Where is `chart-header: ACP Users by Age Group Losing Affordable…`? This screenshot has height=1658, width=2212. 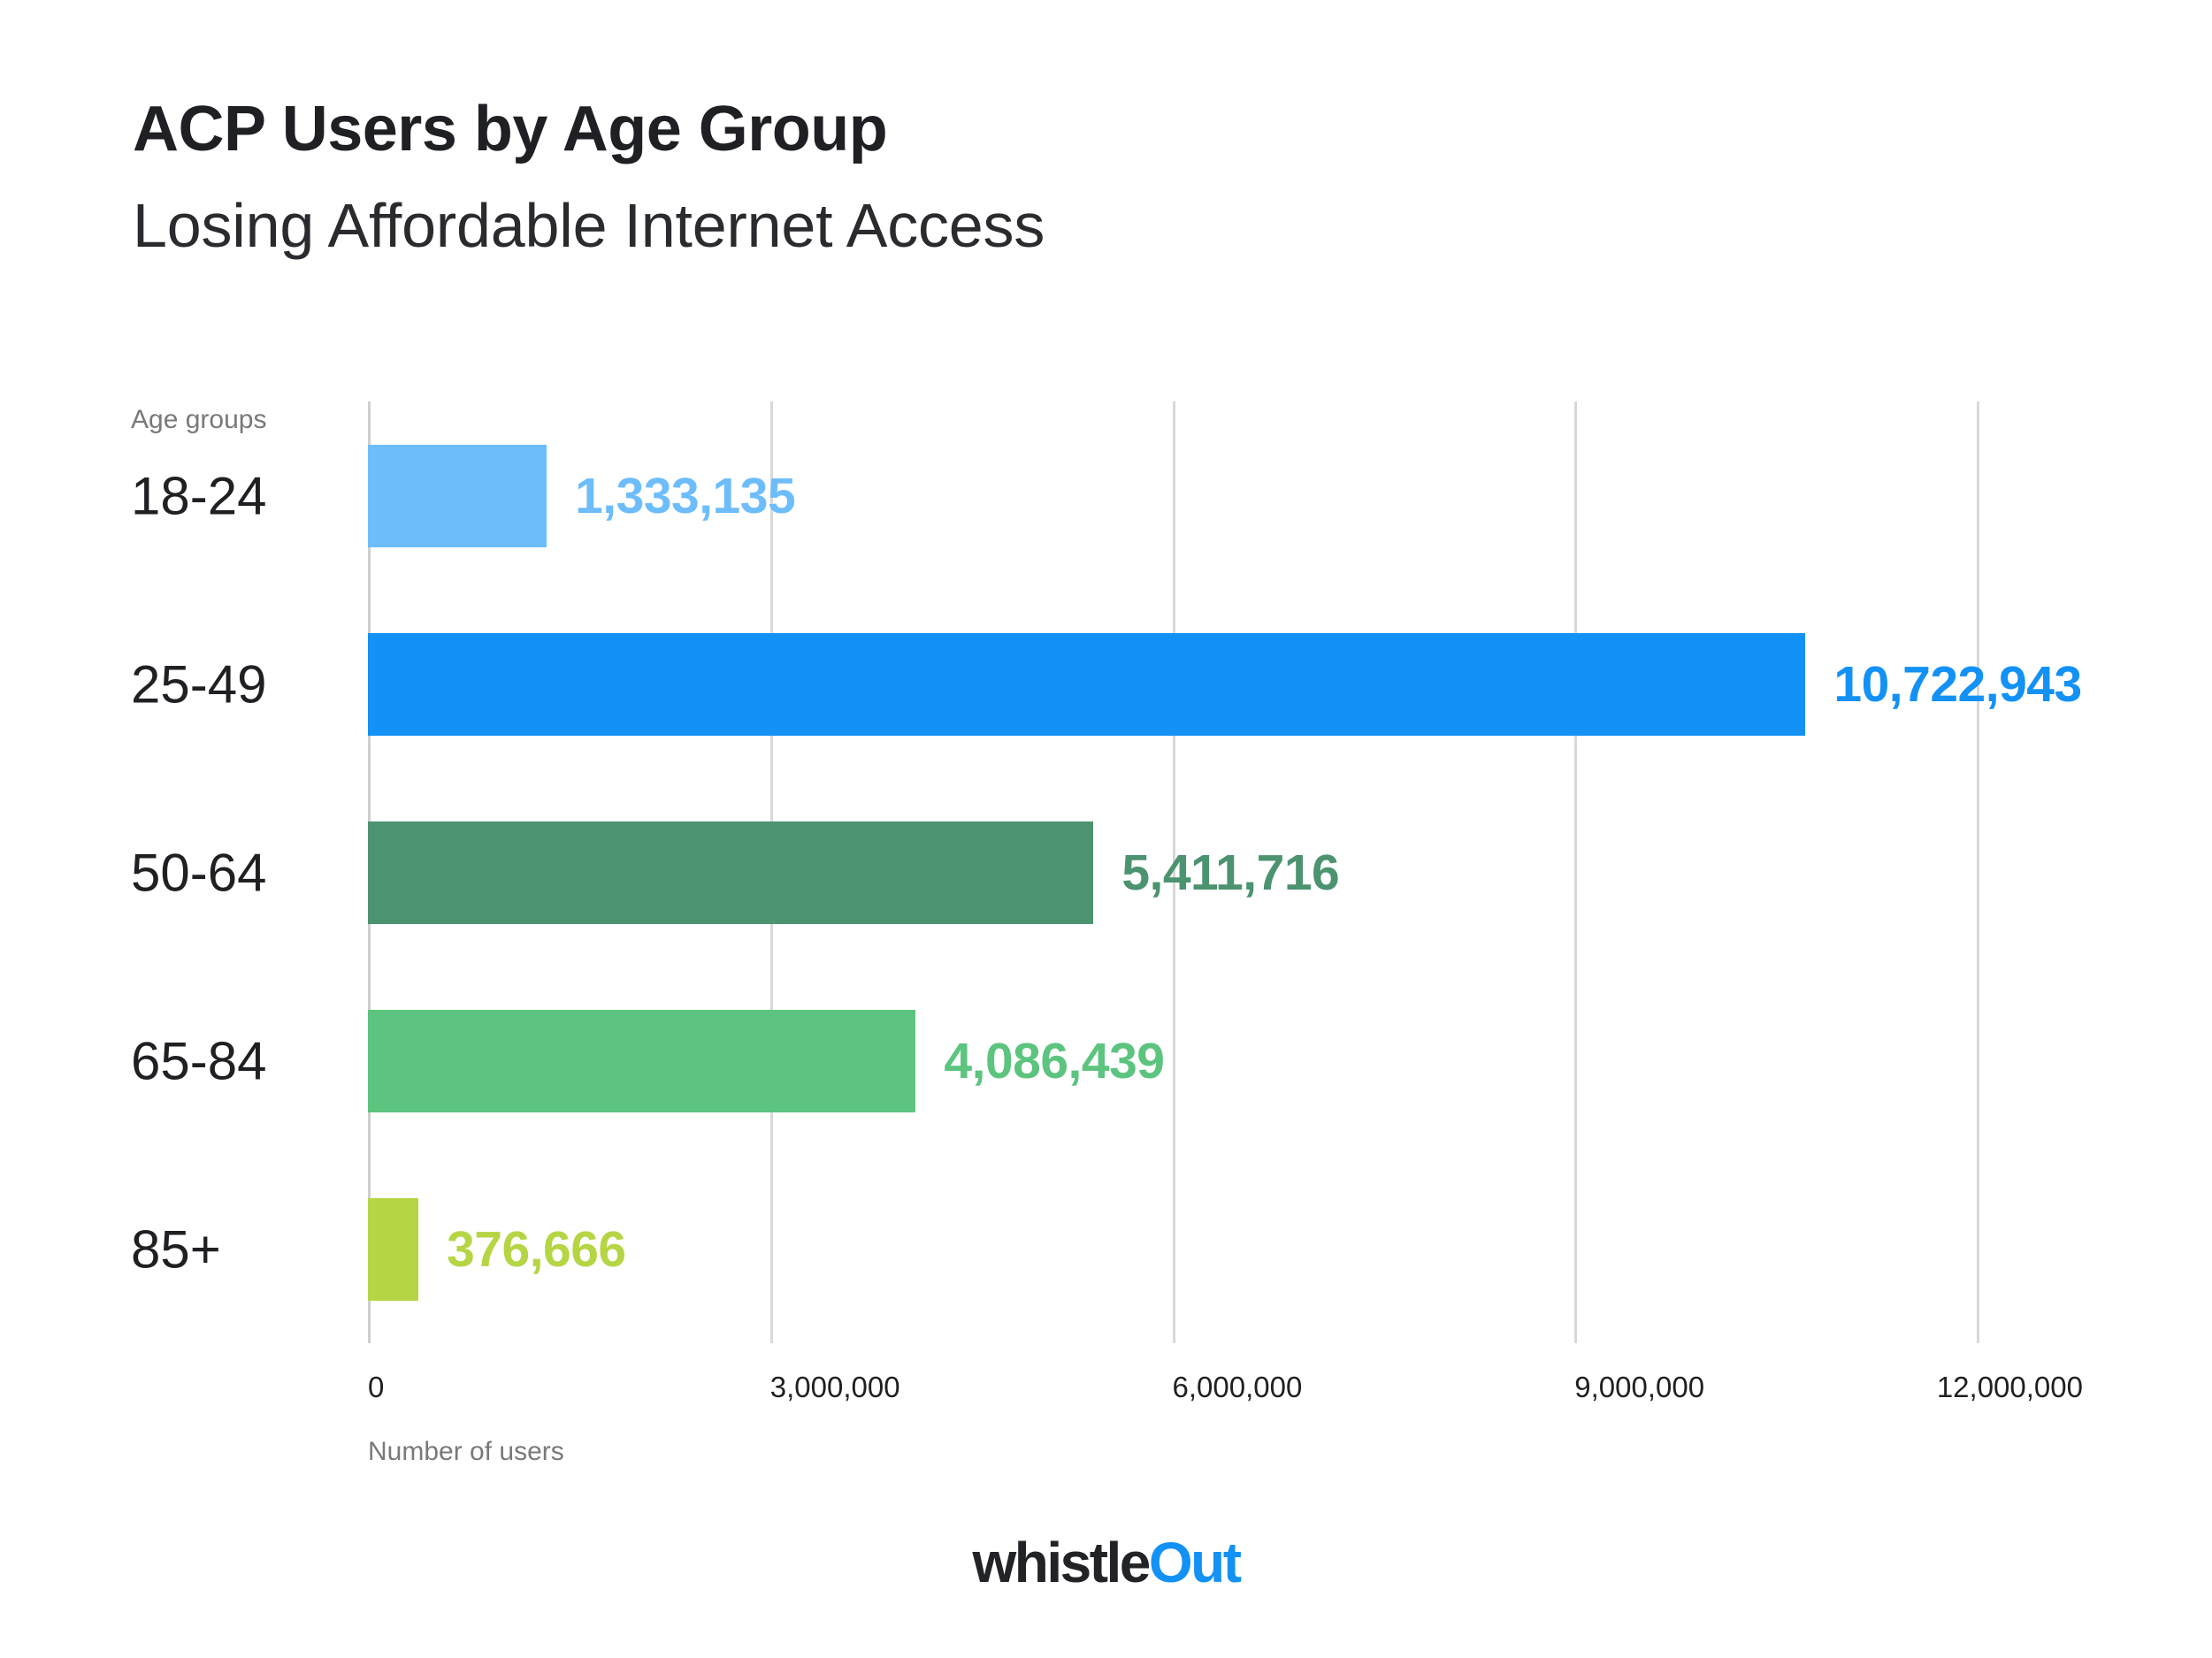
chart-header: ACP Users by Age Group Losing Affordable… is located at coordinates (1105, 176).